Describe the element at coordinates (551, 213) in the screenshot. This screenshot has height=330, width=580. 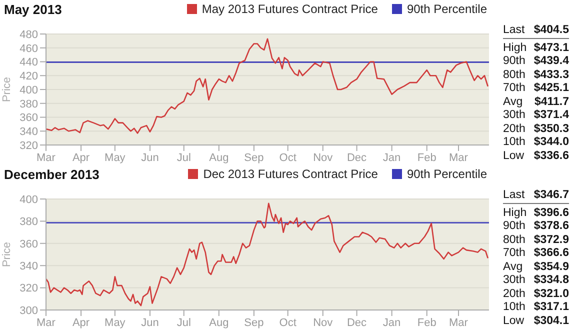
I see `text: $396.6` at that location.